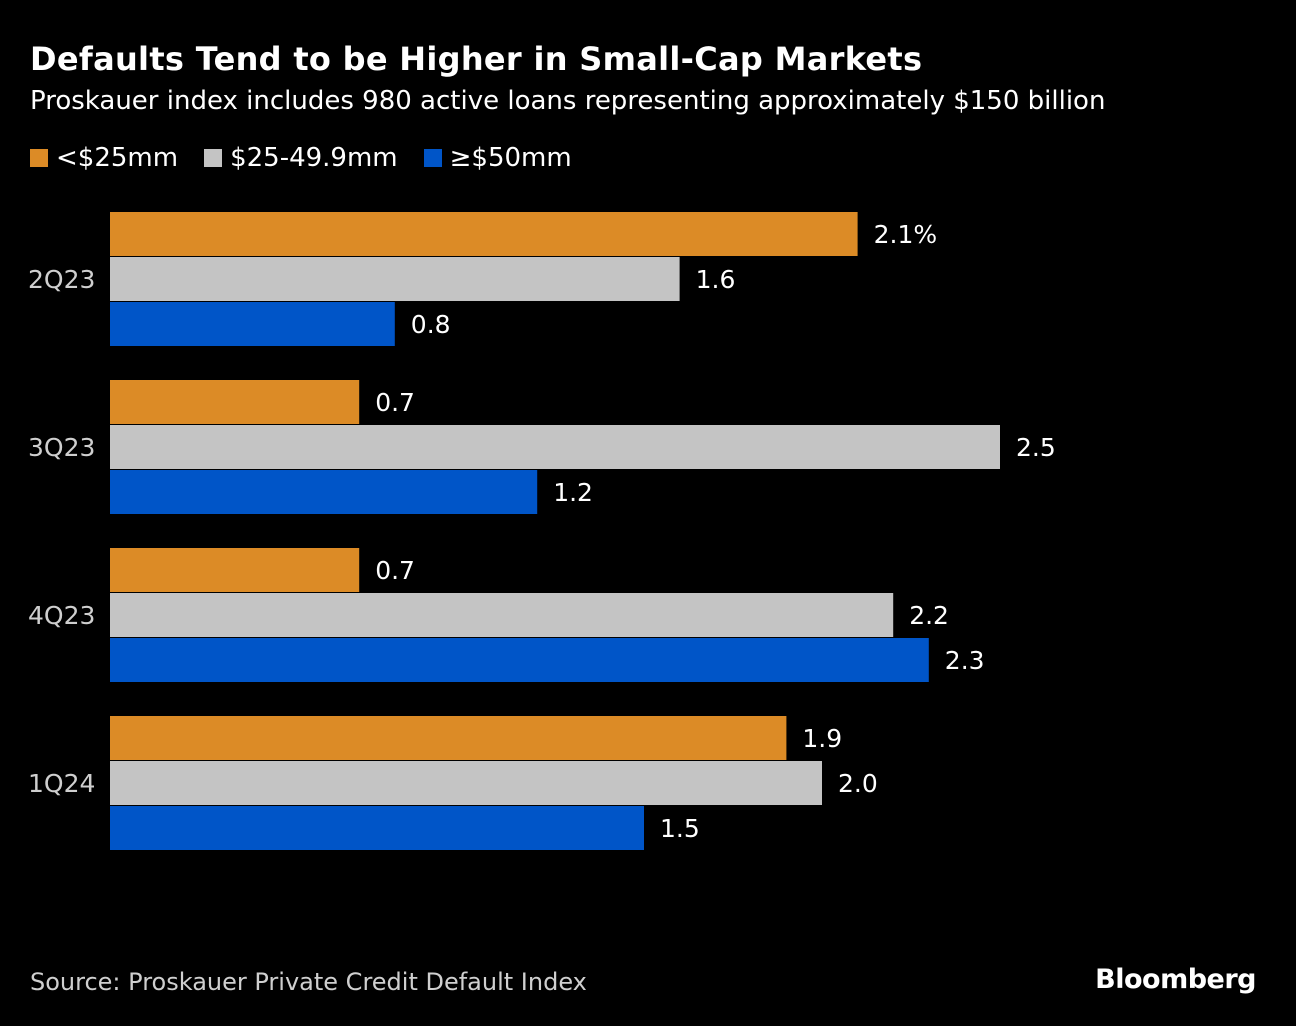 This screenshot has height=1026, width=1296. Describe the element at coordinates (906, 234) in the screenshot. I see `data-label-2q23-small: 2.1%` at that location.